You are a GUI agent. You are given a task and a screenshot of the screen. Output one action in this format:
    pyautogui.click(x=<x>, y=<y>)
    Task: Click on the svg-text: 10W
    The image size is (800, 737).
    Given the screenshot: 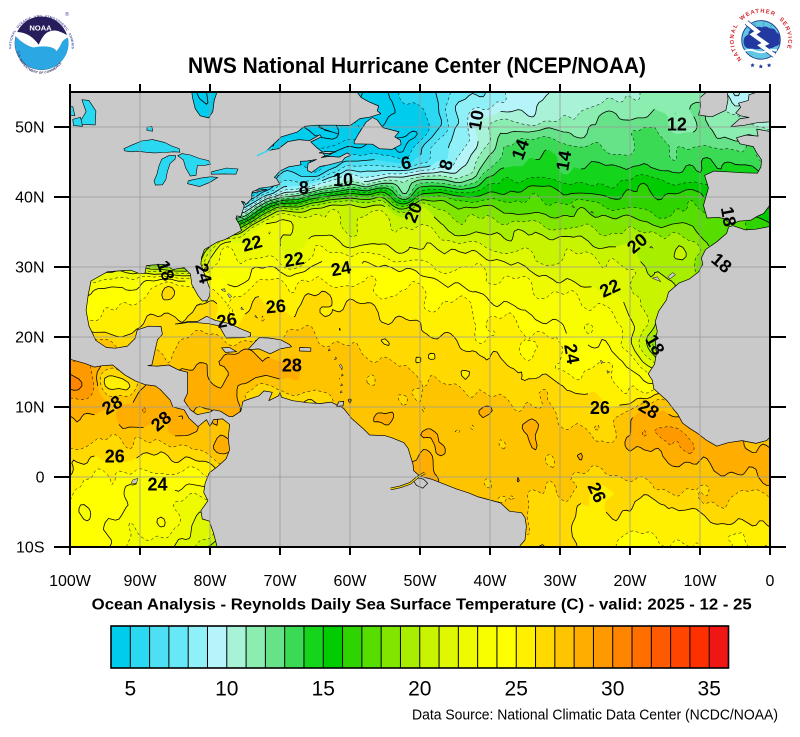 What is the action you would take?
    pyautogui.click(x=701, y=581)
    